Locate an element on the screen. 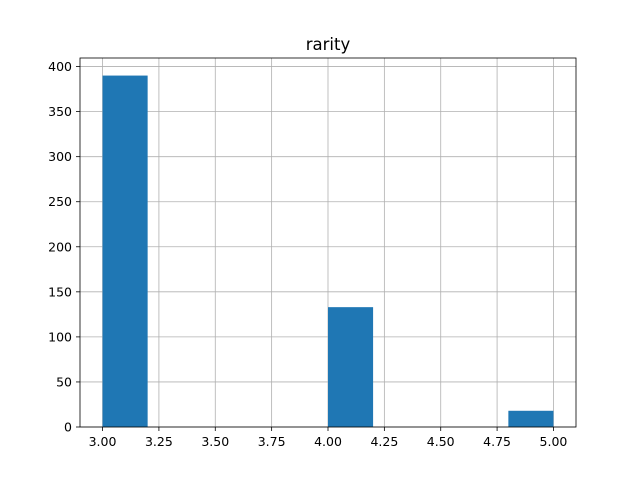 The image size is (640, 480). x-tick-label-5: 4.25 is located at coordinates (384, 441).